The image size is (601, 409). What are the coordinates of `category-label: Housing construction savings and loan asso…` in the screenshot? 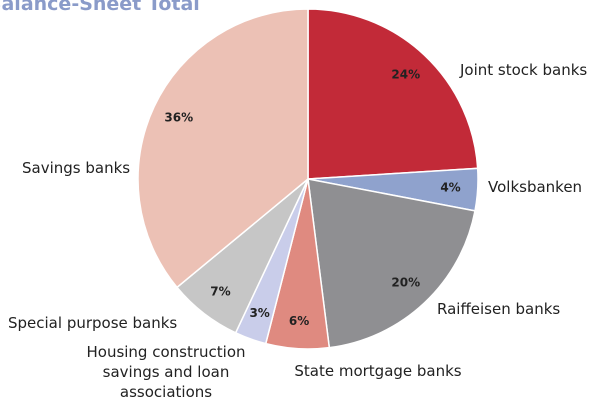 It's located at (165, 372).